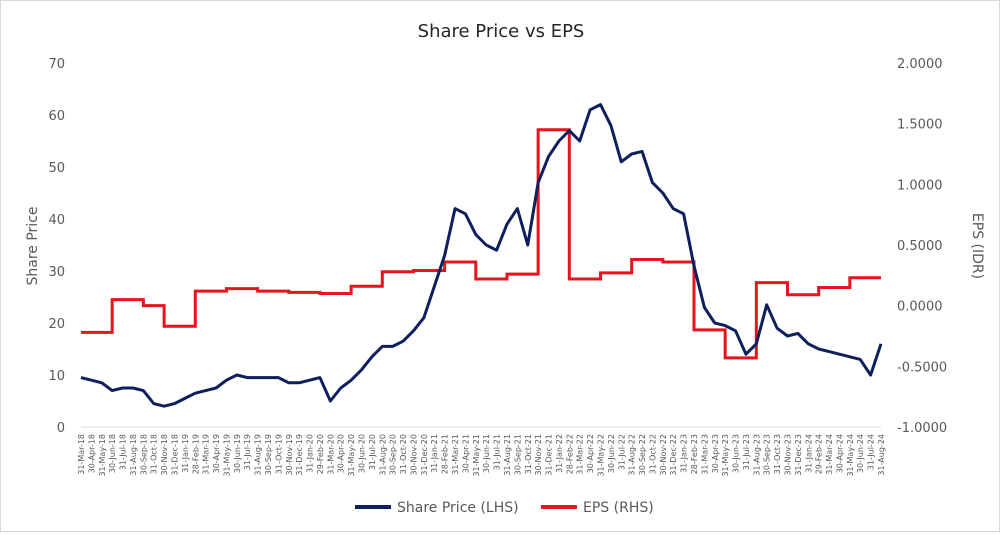 This screenshot has width=1000, height=535. I want to click on x-tick-label: 31-Dec-20, so click(424, 455).